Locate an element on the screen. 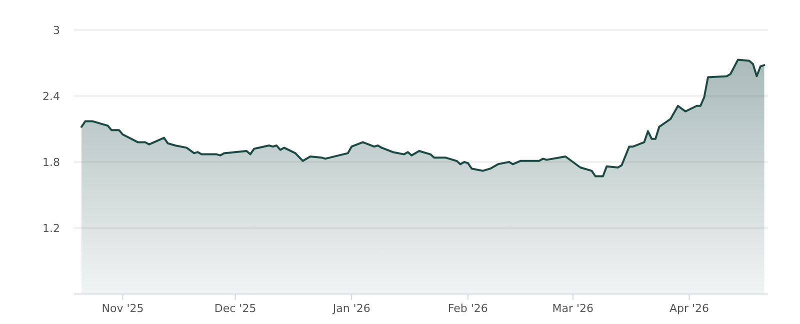 The width and height of the screenshot is (800, 324). y-tick-label: 1.8 is located at coordinates (51, 162).